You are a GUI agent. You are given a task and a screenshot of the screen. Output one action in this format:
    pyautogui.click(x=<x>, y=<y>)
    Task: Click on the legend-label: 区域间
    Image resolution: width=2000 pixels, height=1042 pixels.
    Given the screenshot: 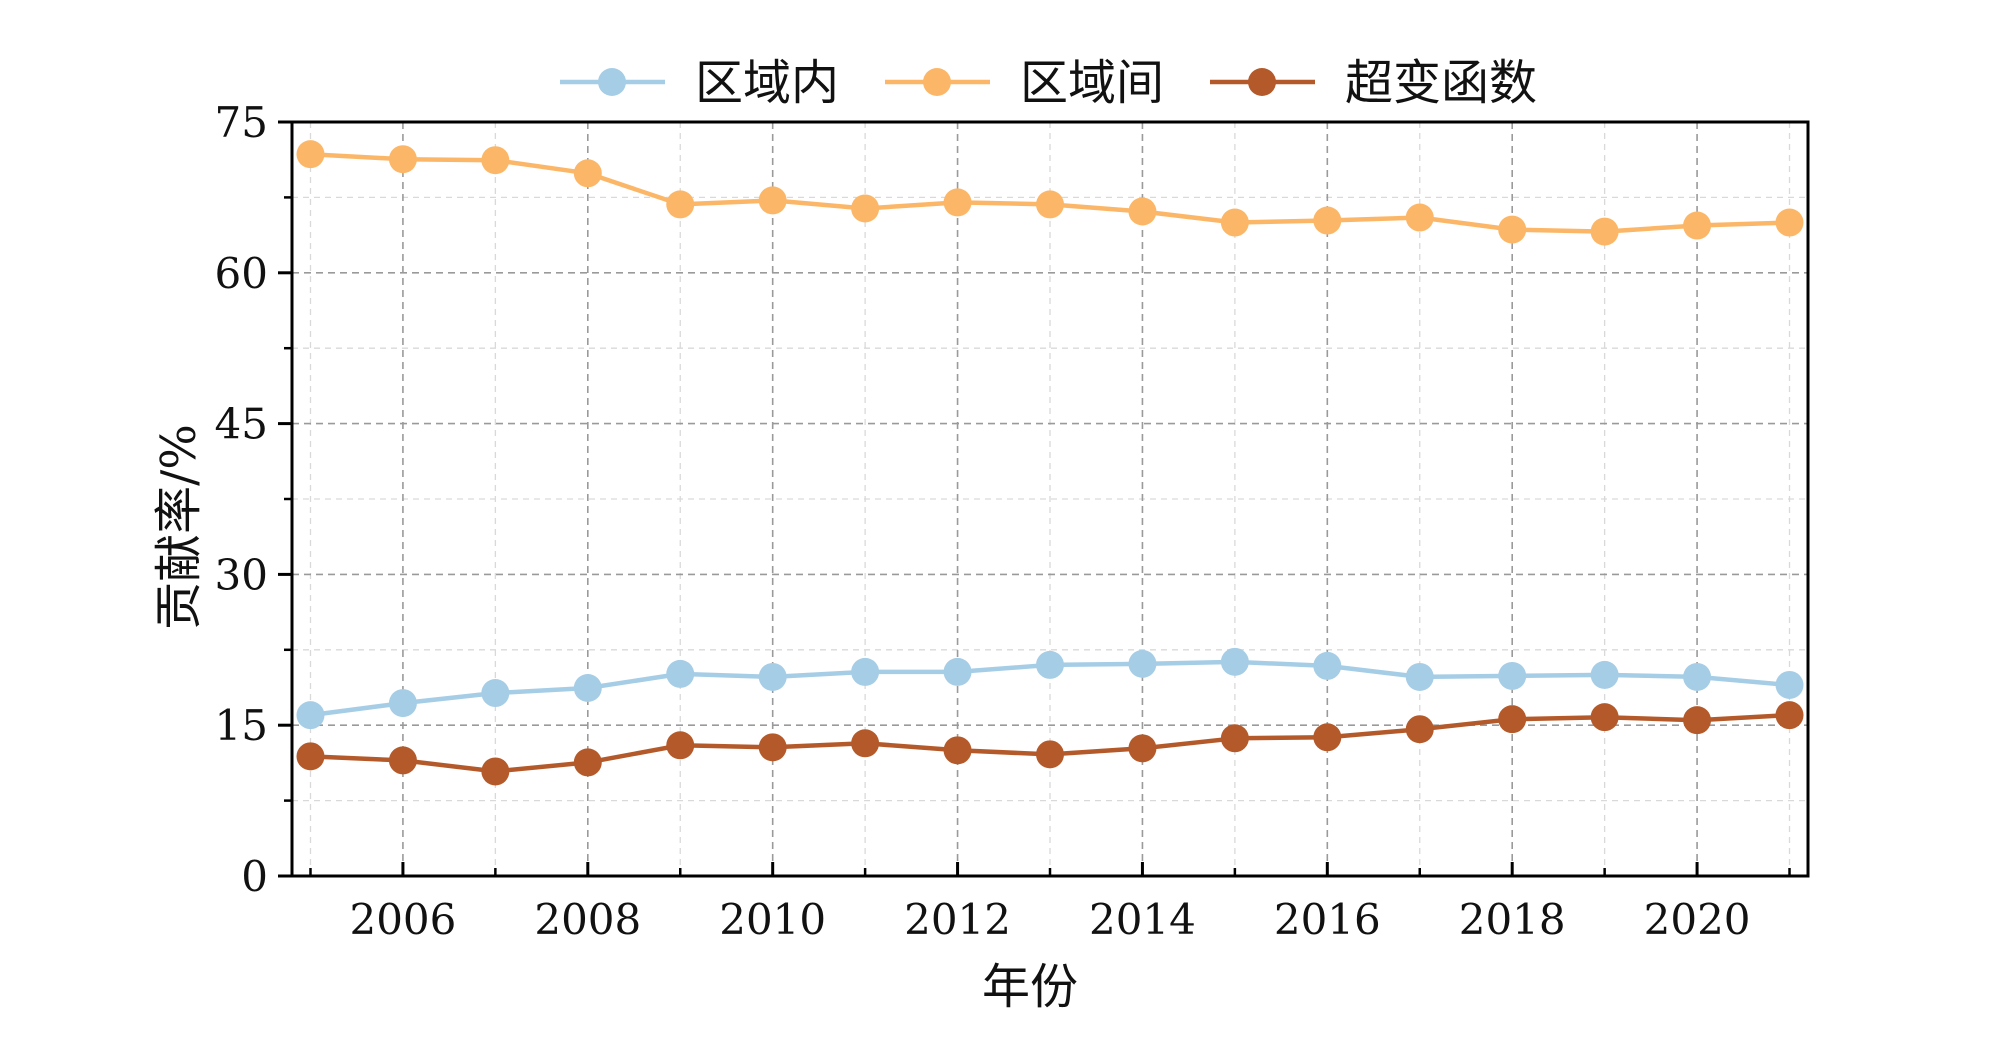 What is the action you would take?
    pyautogui.click(x=1092, y=83)
    